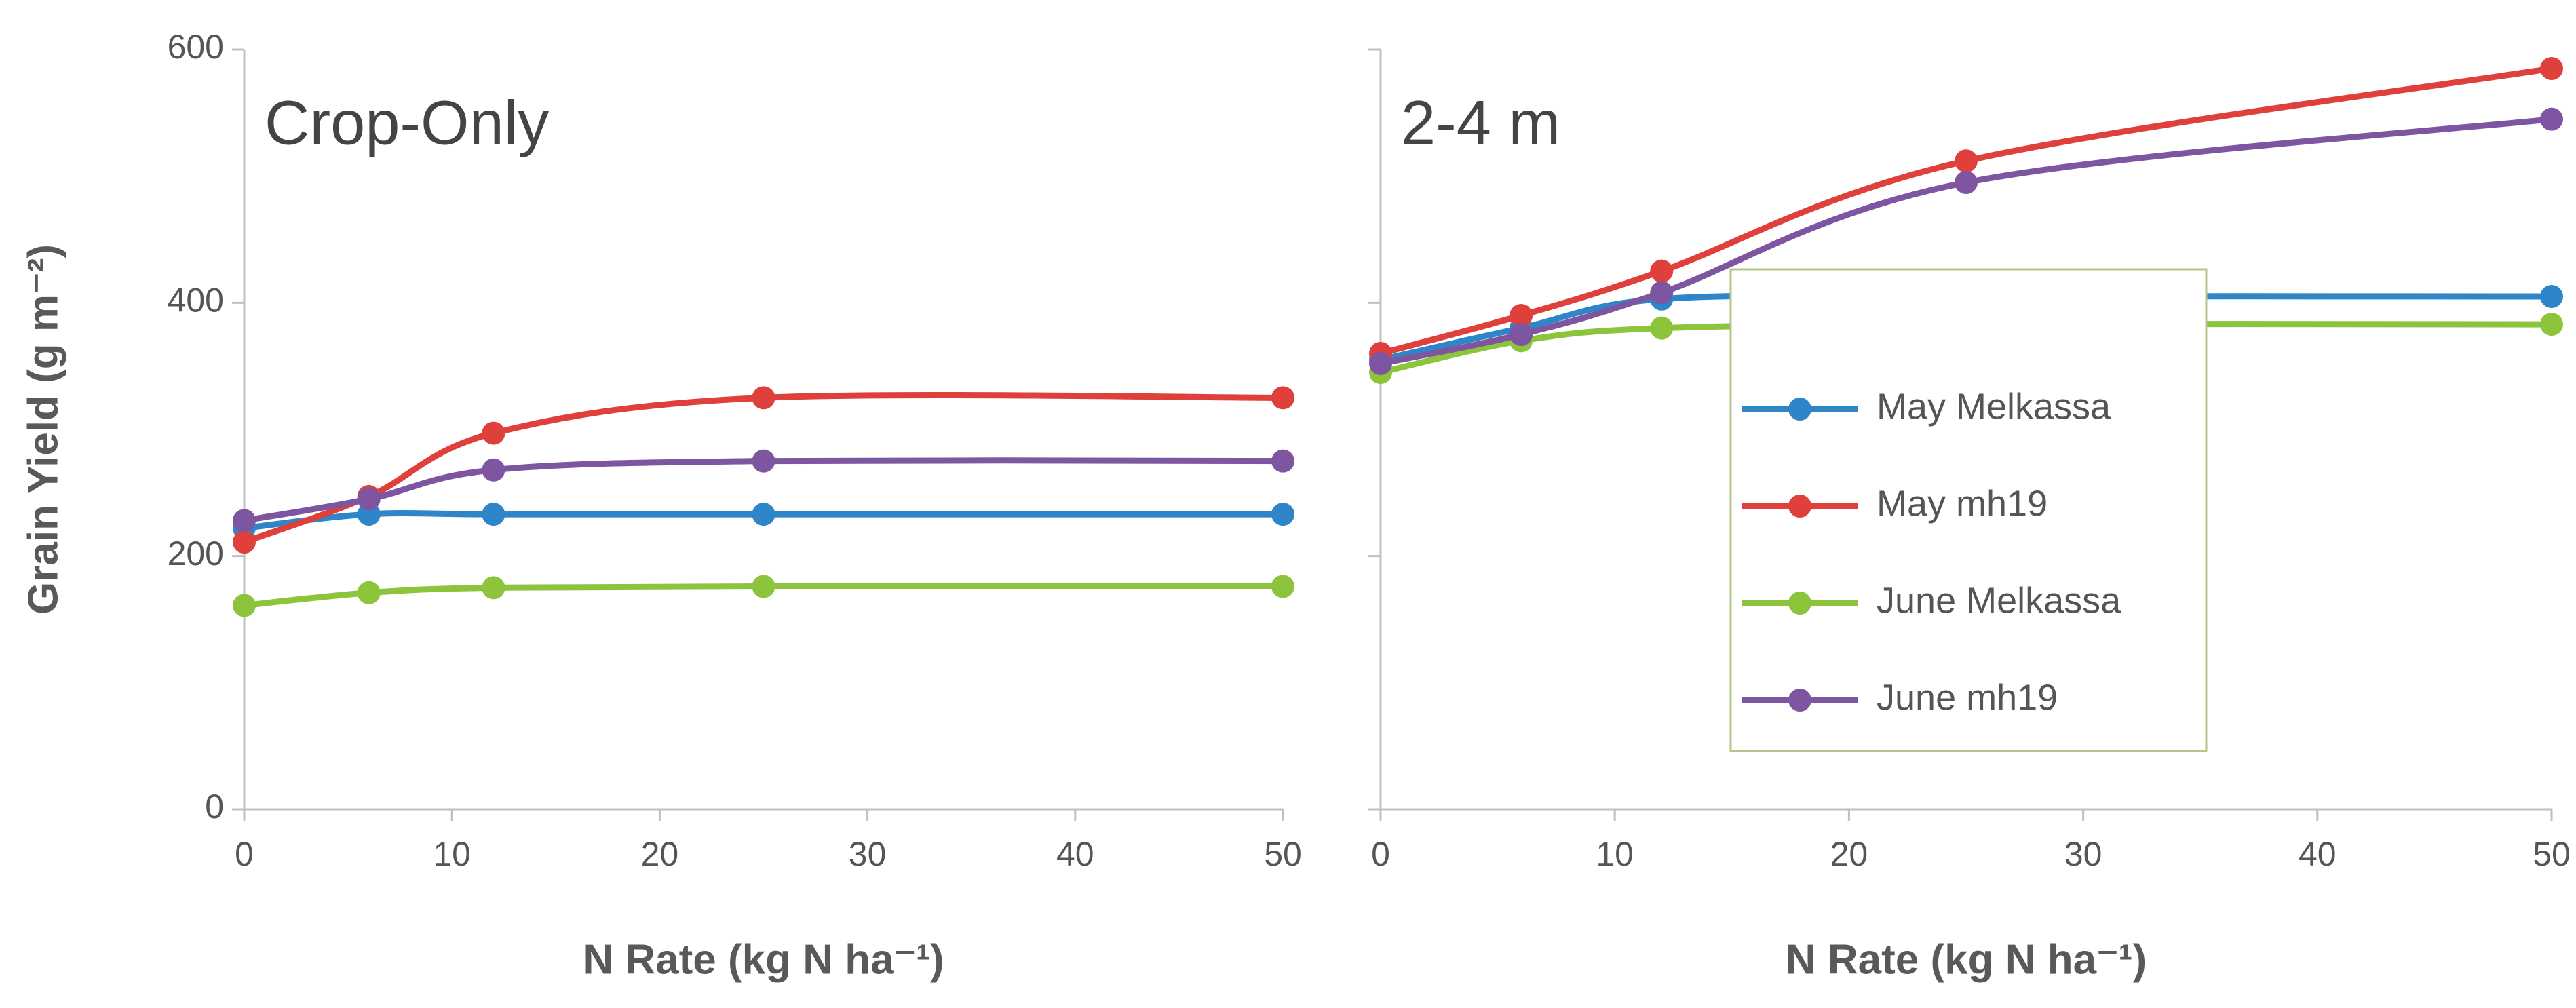 Image resolution: width=2576 pixels, height=1008 pixels. Describe the element at coordinates (1481, 123) in the screenshot. I see `chart-title: 2-4 m` at that location.